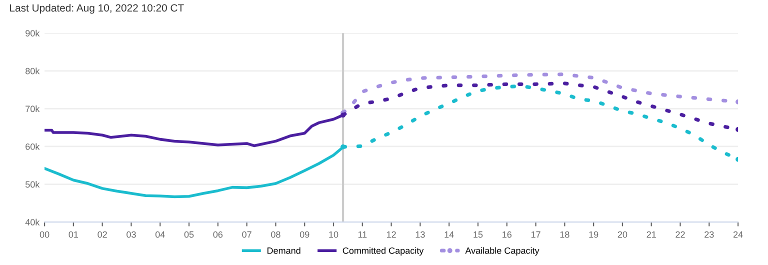 The height and width of the screenshot is (265, 768). What do you see at coordinates (738, 234) in the screenshot?
I see `x-tick-label: 24` at bounding box center [738, 234].